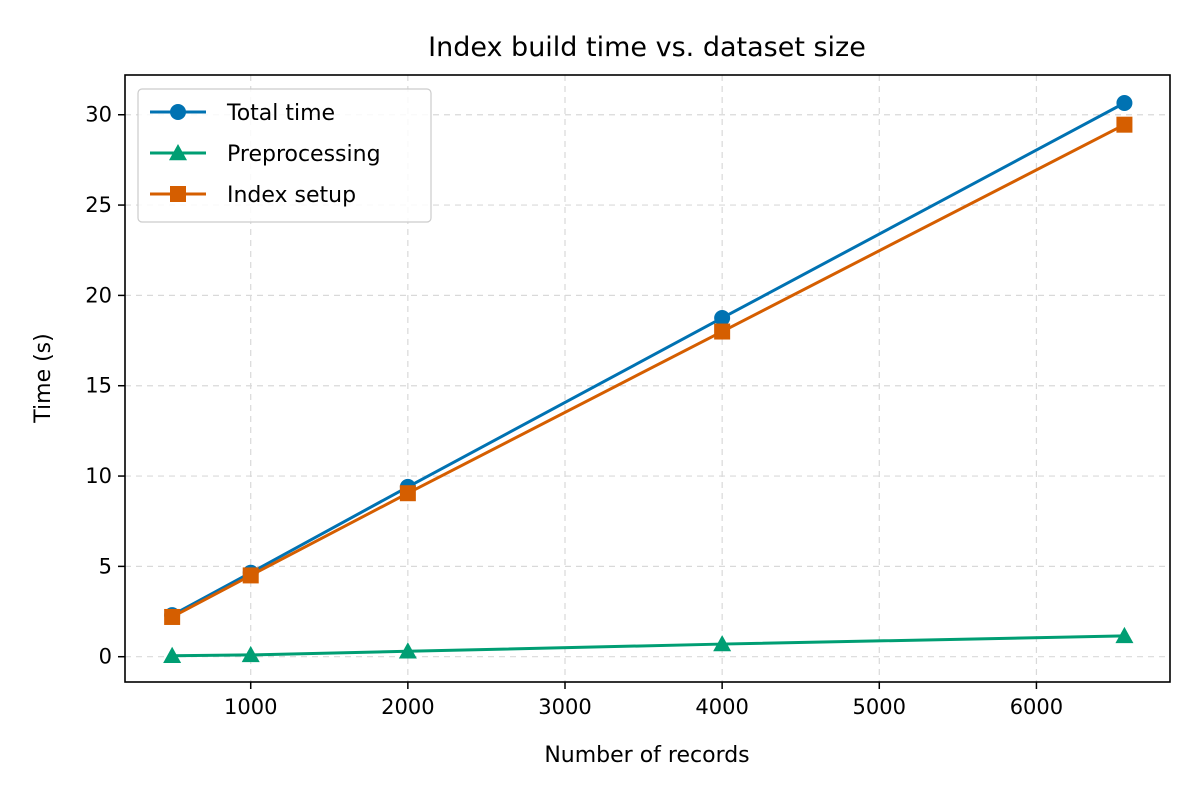 Image resolution: width=1200 pixels, height=800 pixels. What do you see at coordinates (105, 566) in the screenshot?
I see `y-tick-label: 5` at bounding box center [105, 566].